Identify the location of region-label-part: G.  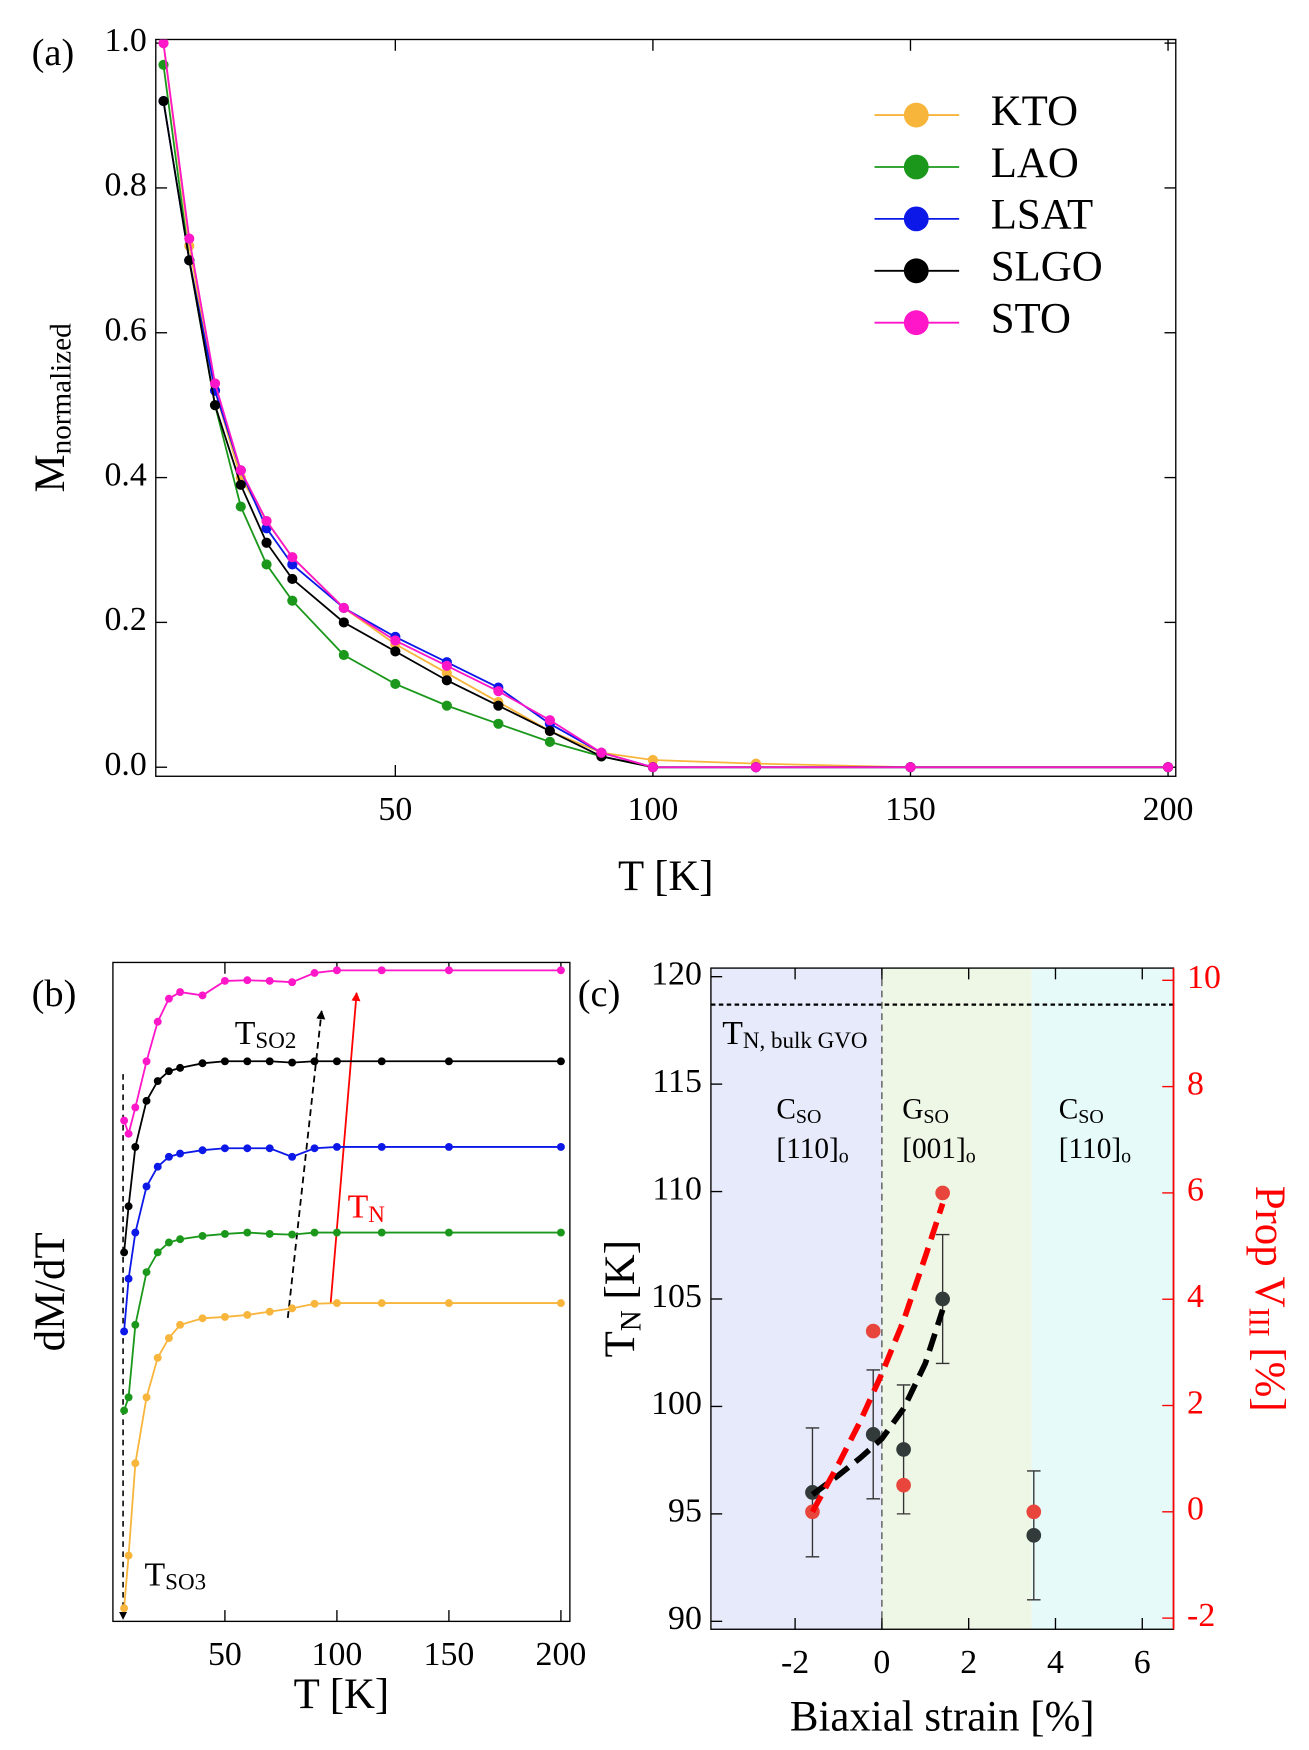
(912, 1109).